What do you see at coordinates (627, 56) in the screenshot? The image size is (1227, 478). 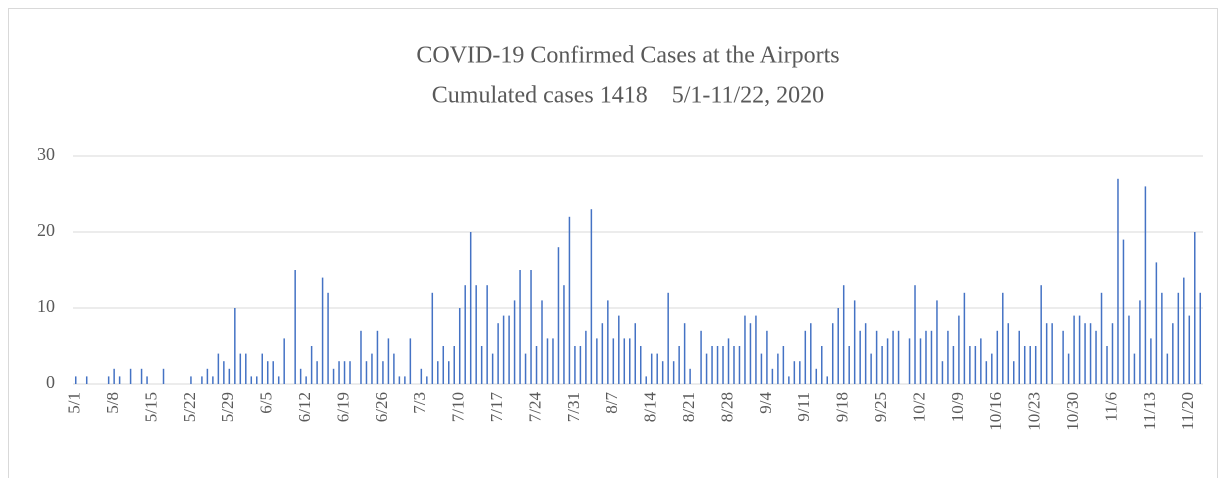 I see `chart-title: COVID-19 Confirmed Cases at the Airports` at bounding box center [627, 56].